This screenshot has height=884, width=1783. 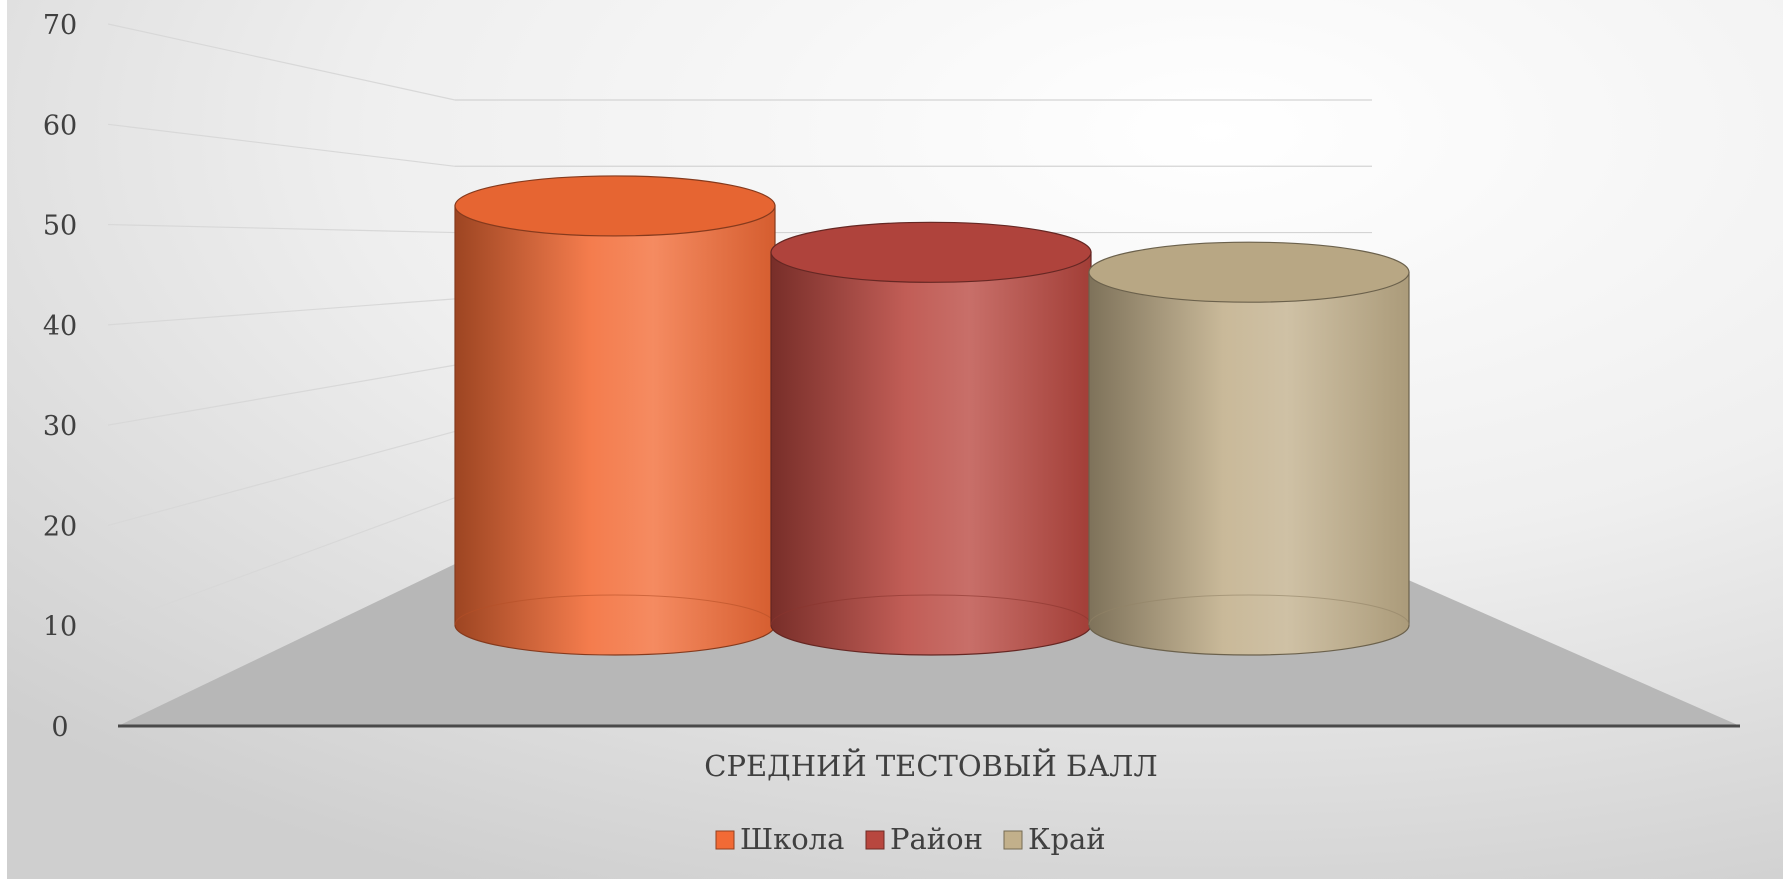 I want to click on legend-label: Школа, so click(x=792, y=839).